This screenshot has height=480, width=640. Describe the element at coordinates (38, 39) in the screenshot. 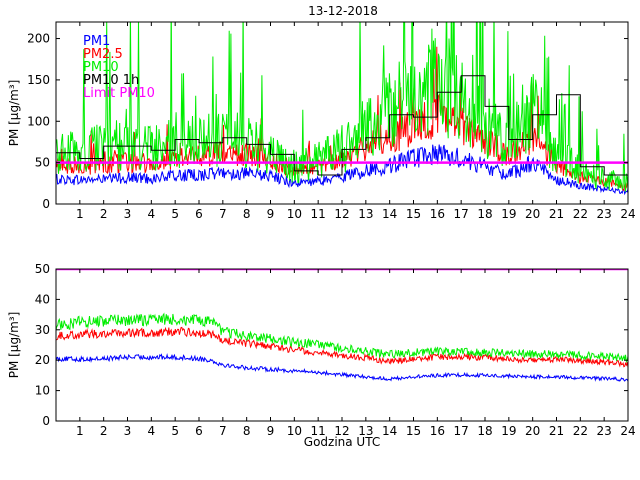

I see `y-tick-label: 200` at that location.